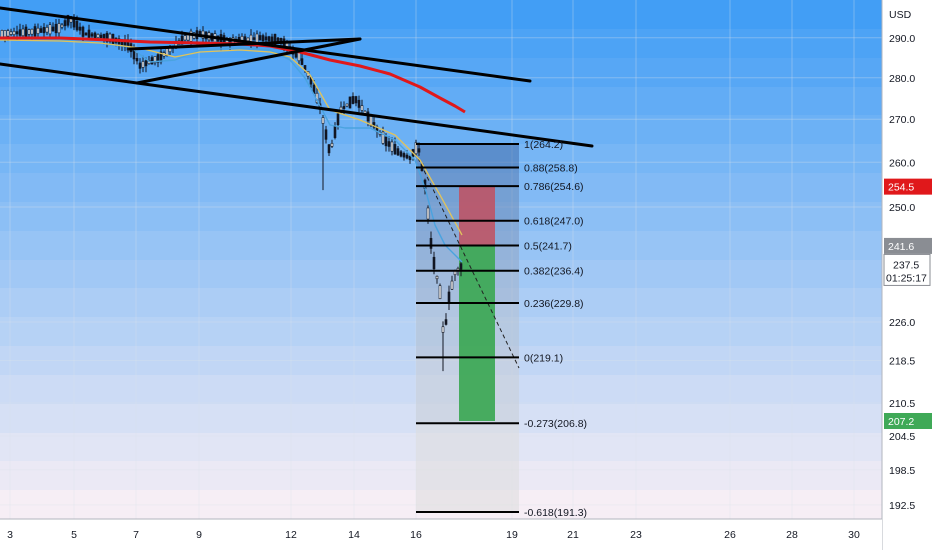  Describe the element at coordinates (555, 424) in the screenshot. I see `fib-level-label: -0.273(206.8)` at that location.